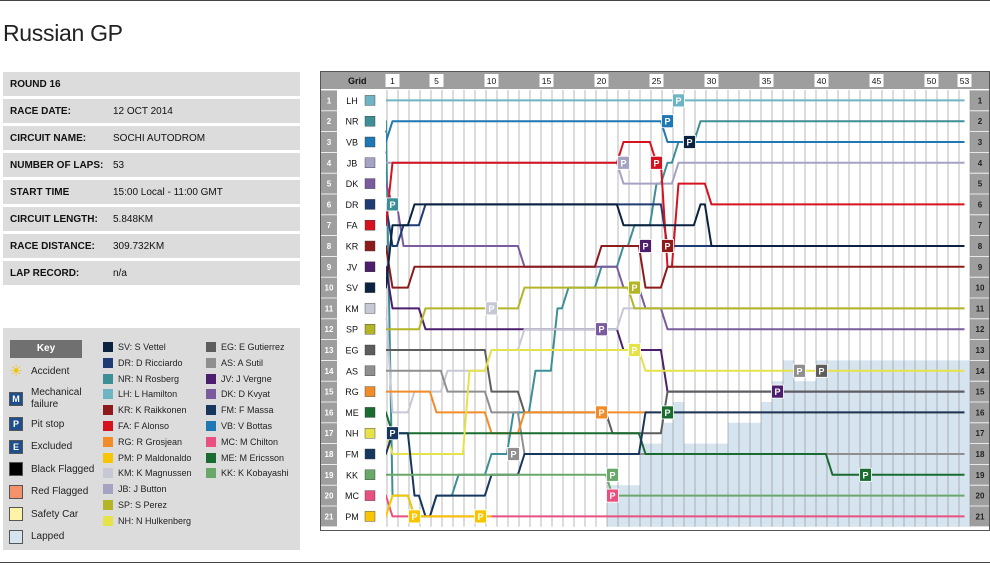 The height and width of the screenshot is (572, 990). What do you see at coordinates (52, 446) in the screenshot?
I see `key-item-label: Excluded` at bounding box center [52, 446].